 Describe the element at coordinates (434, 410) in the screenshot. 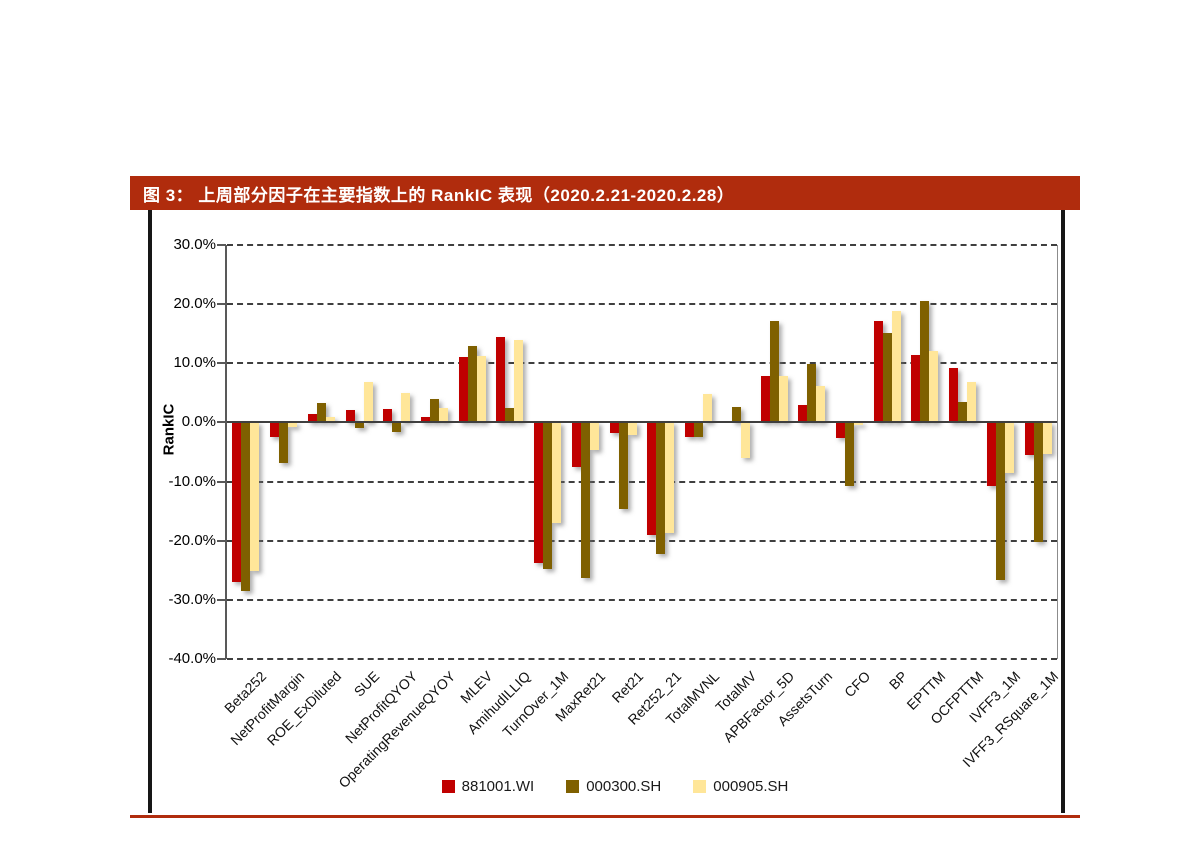

I see `bar-000300.SH-OperatingRevenueQYOY` at that location.